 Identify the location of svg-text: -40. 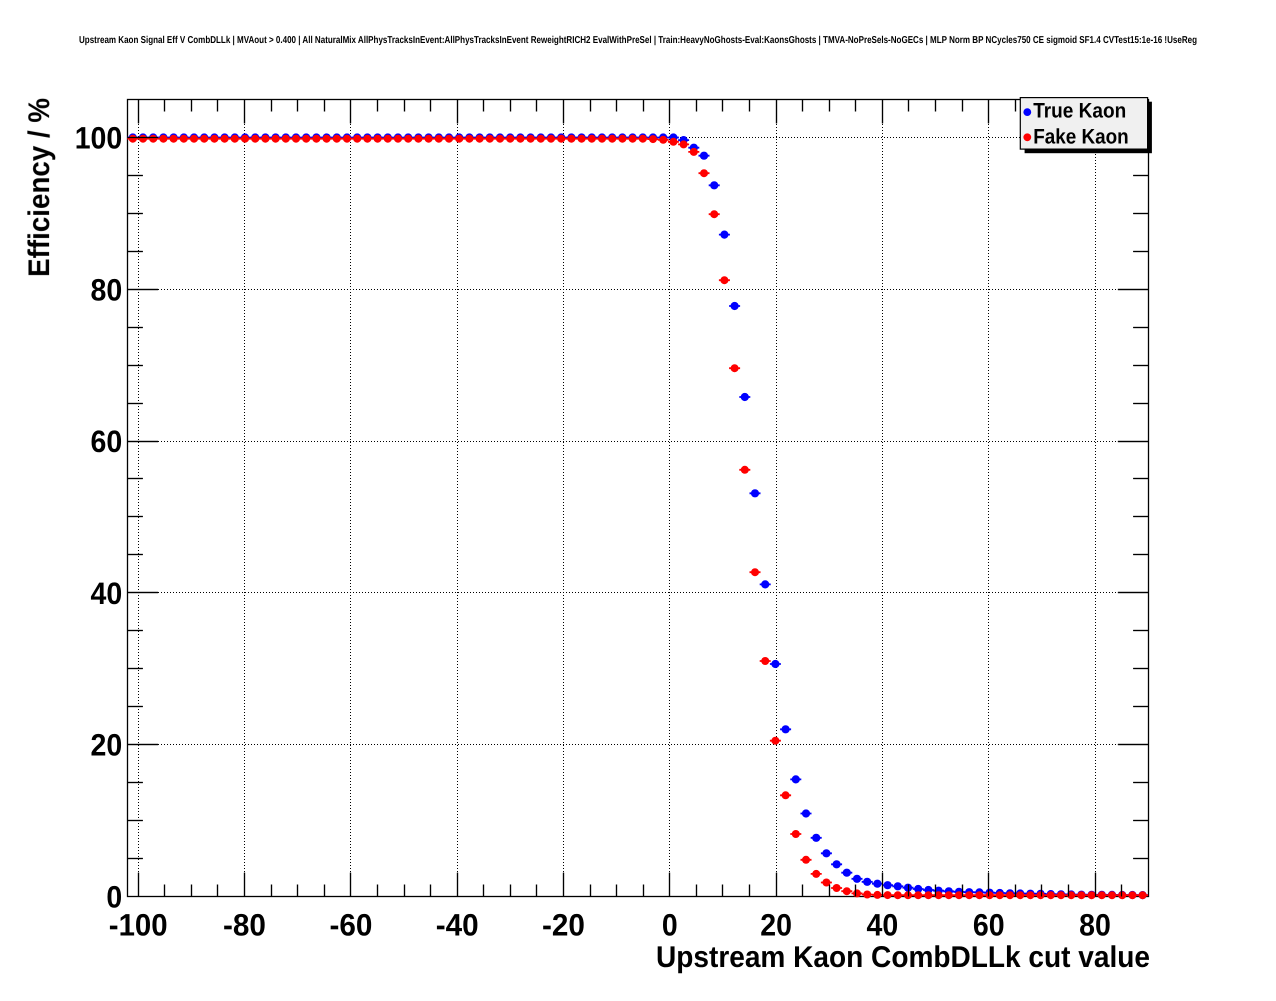
(457, 925).